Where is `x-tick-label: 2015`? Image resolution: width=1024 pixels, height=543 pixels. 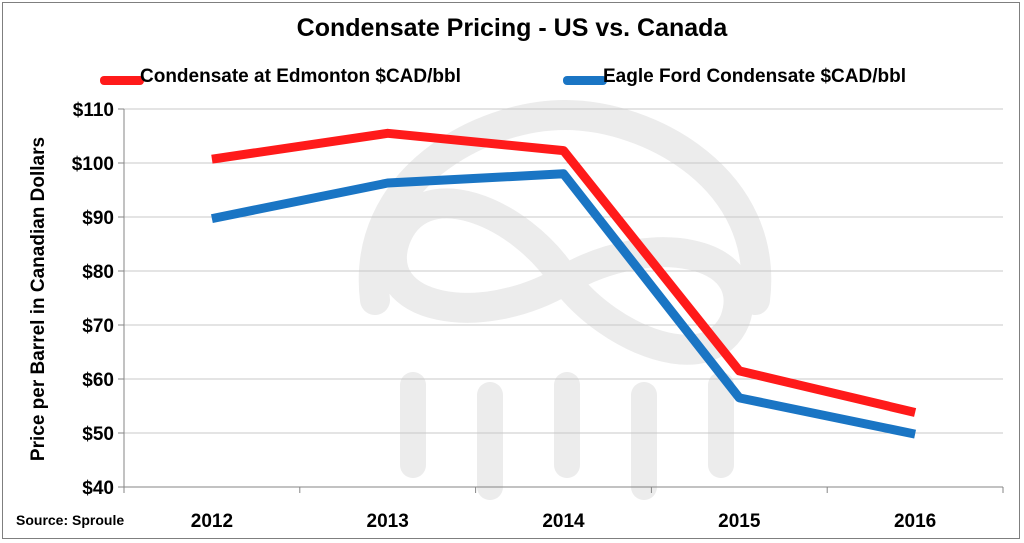 x-tick-label: 2015 is located at coordinates (739, 521).